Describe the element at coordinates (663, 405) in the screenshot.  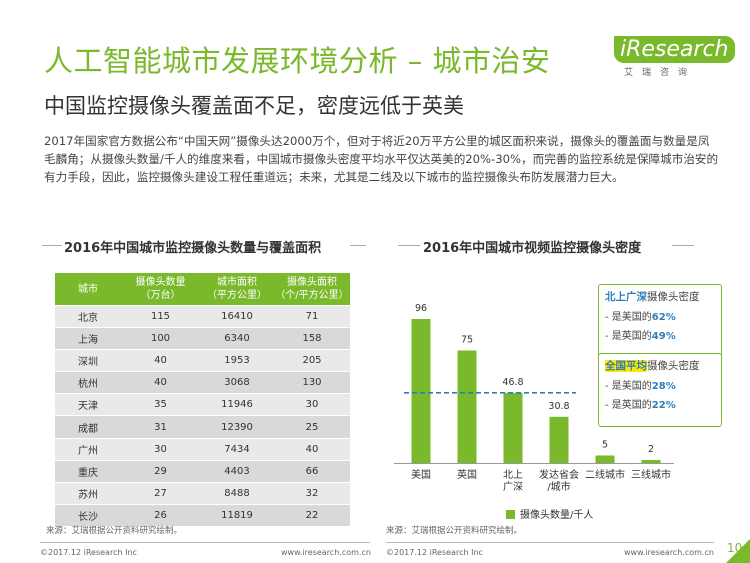
I see `annotation-item-value: 22%` at that location.